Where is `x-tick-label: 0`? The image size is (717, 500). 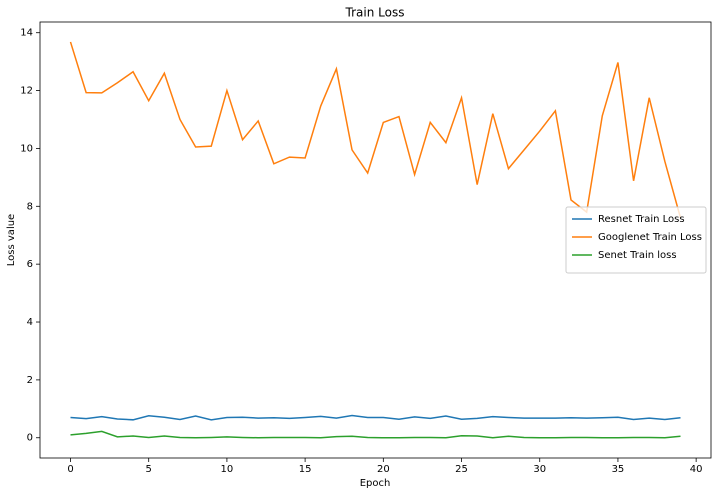
x-tick-label: 0 is located at coordinates (70, 469).